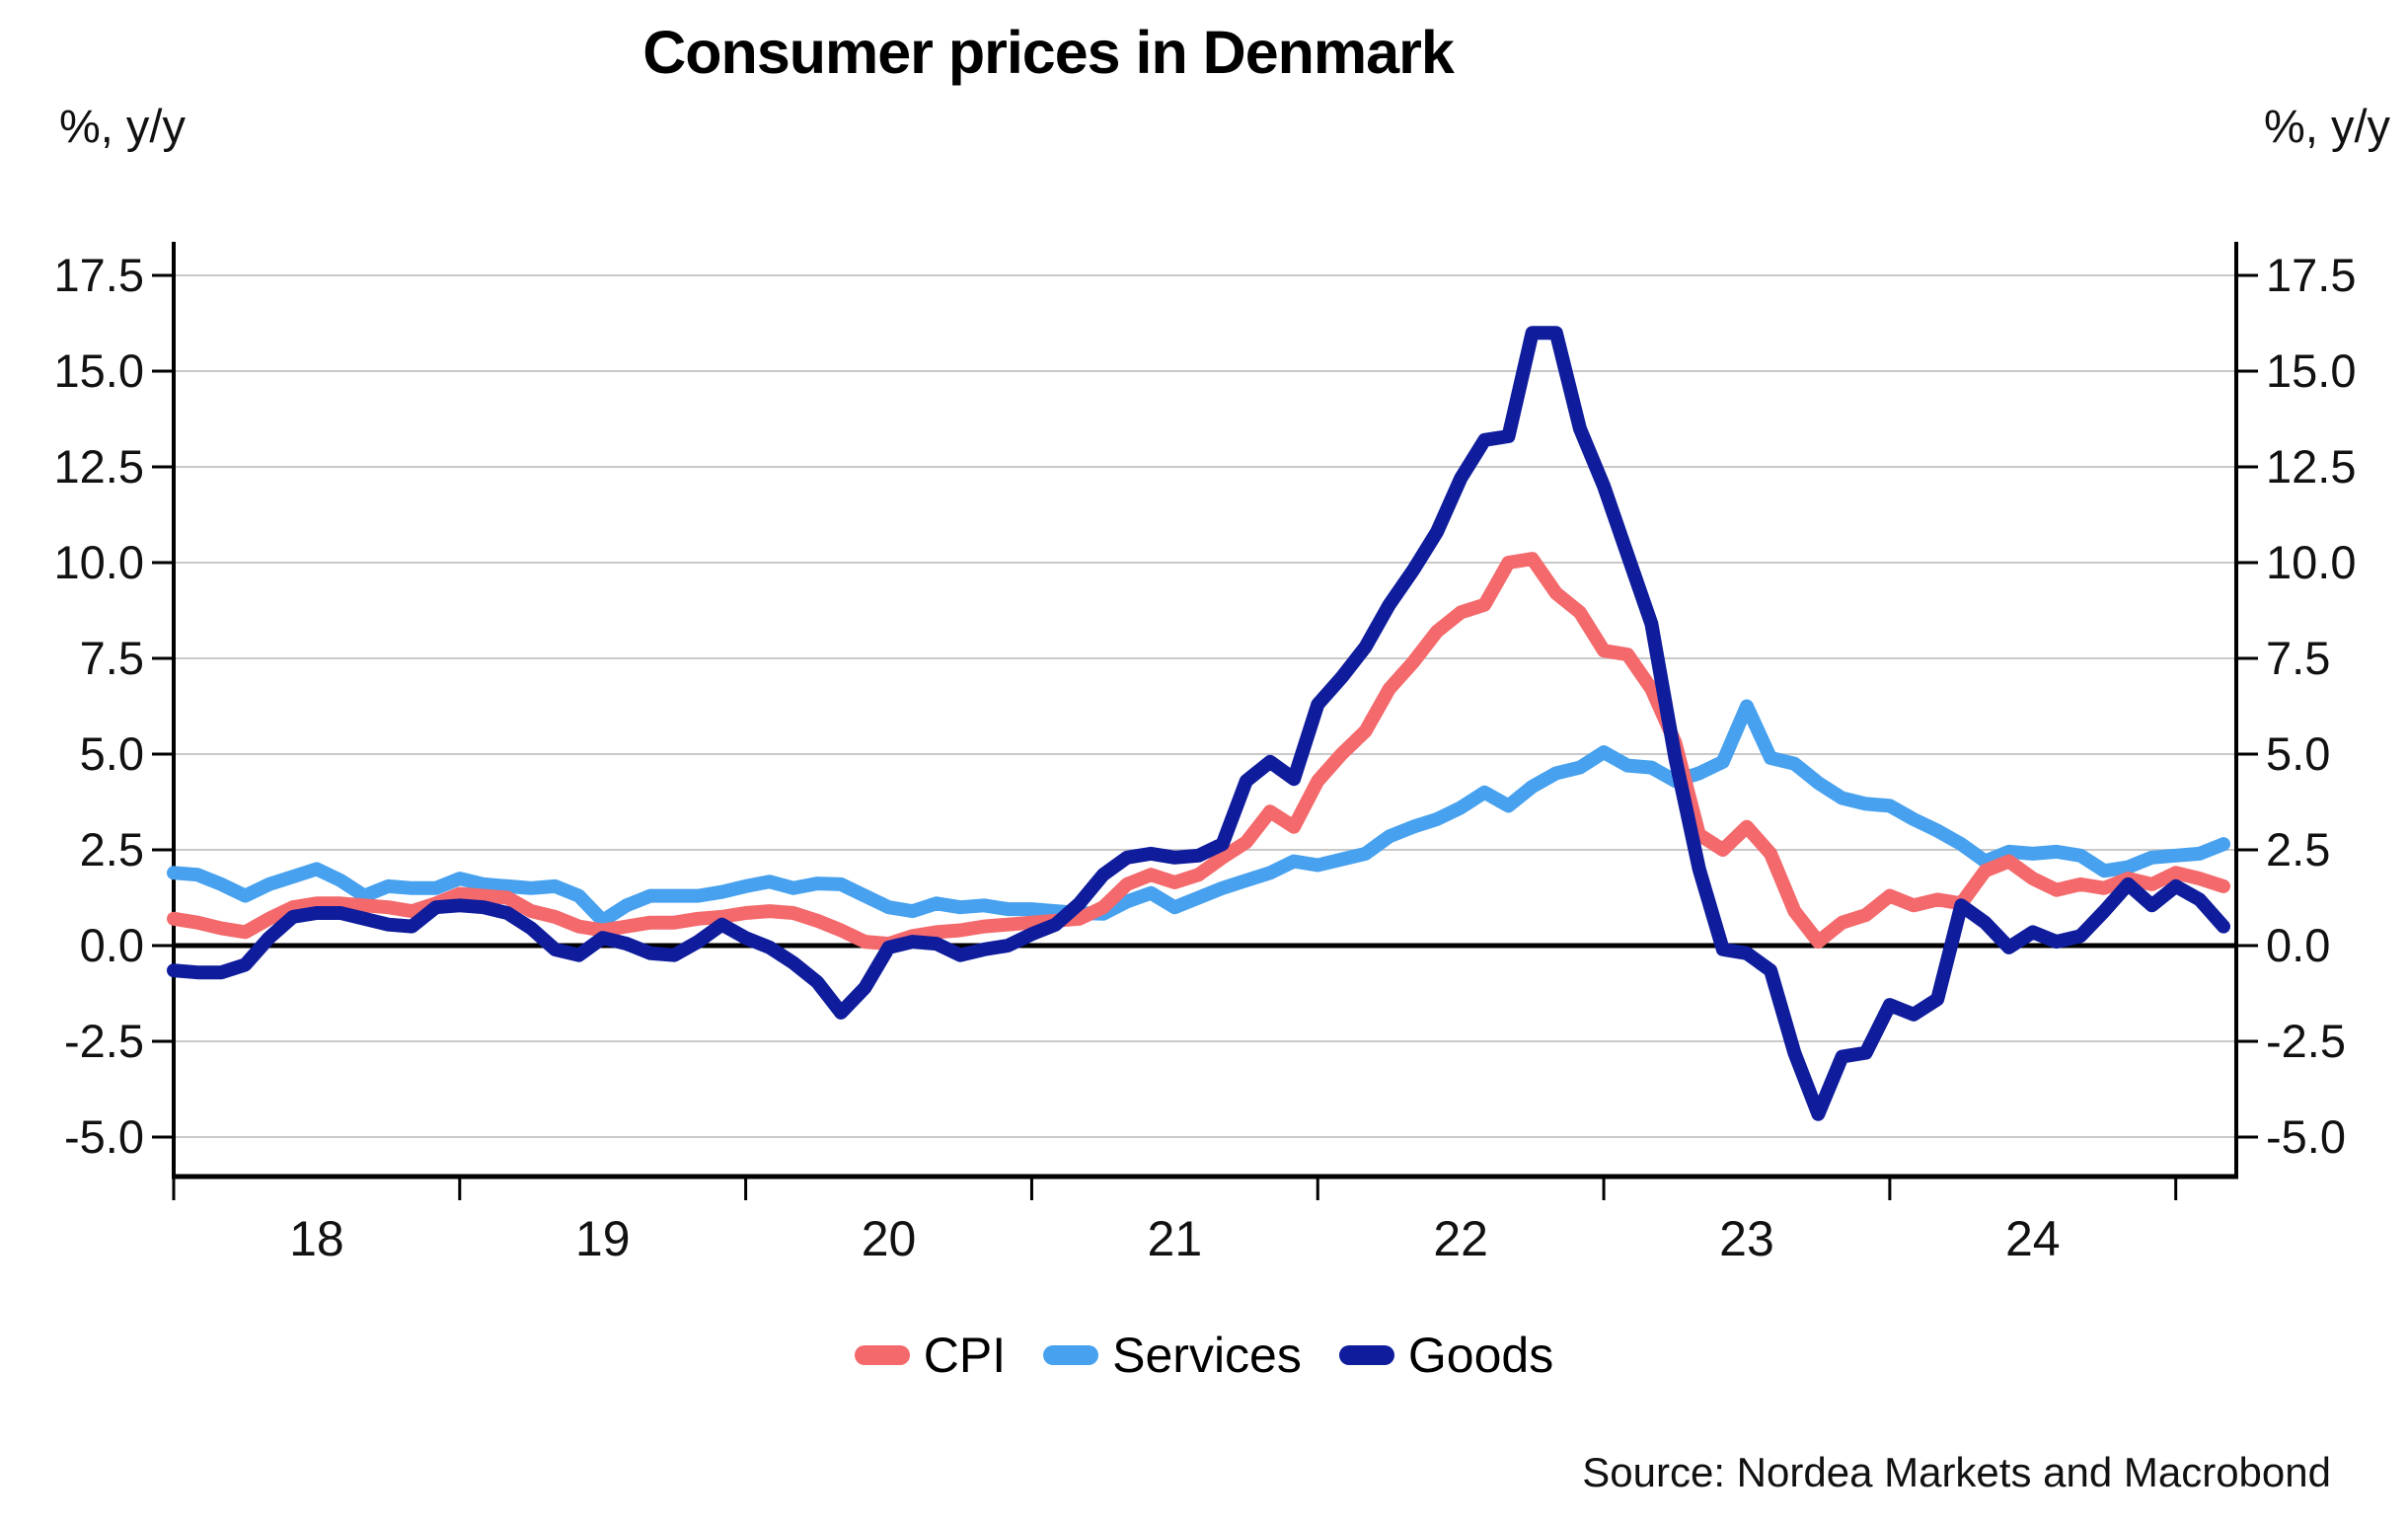 The width and height of the screenshot is (2408, 1523). I want to click on x-year-label: 18, so click(316, 1238).